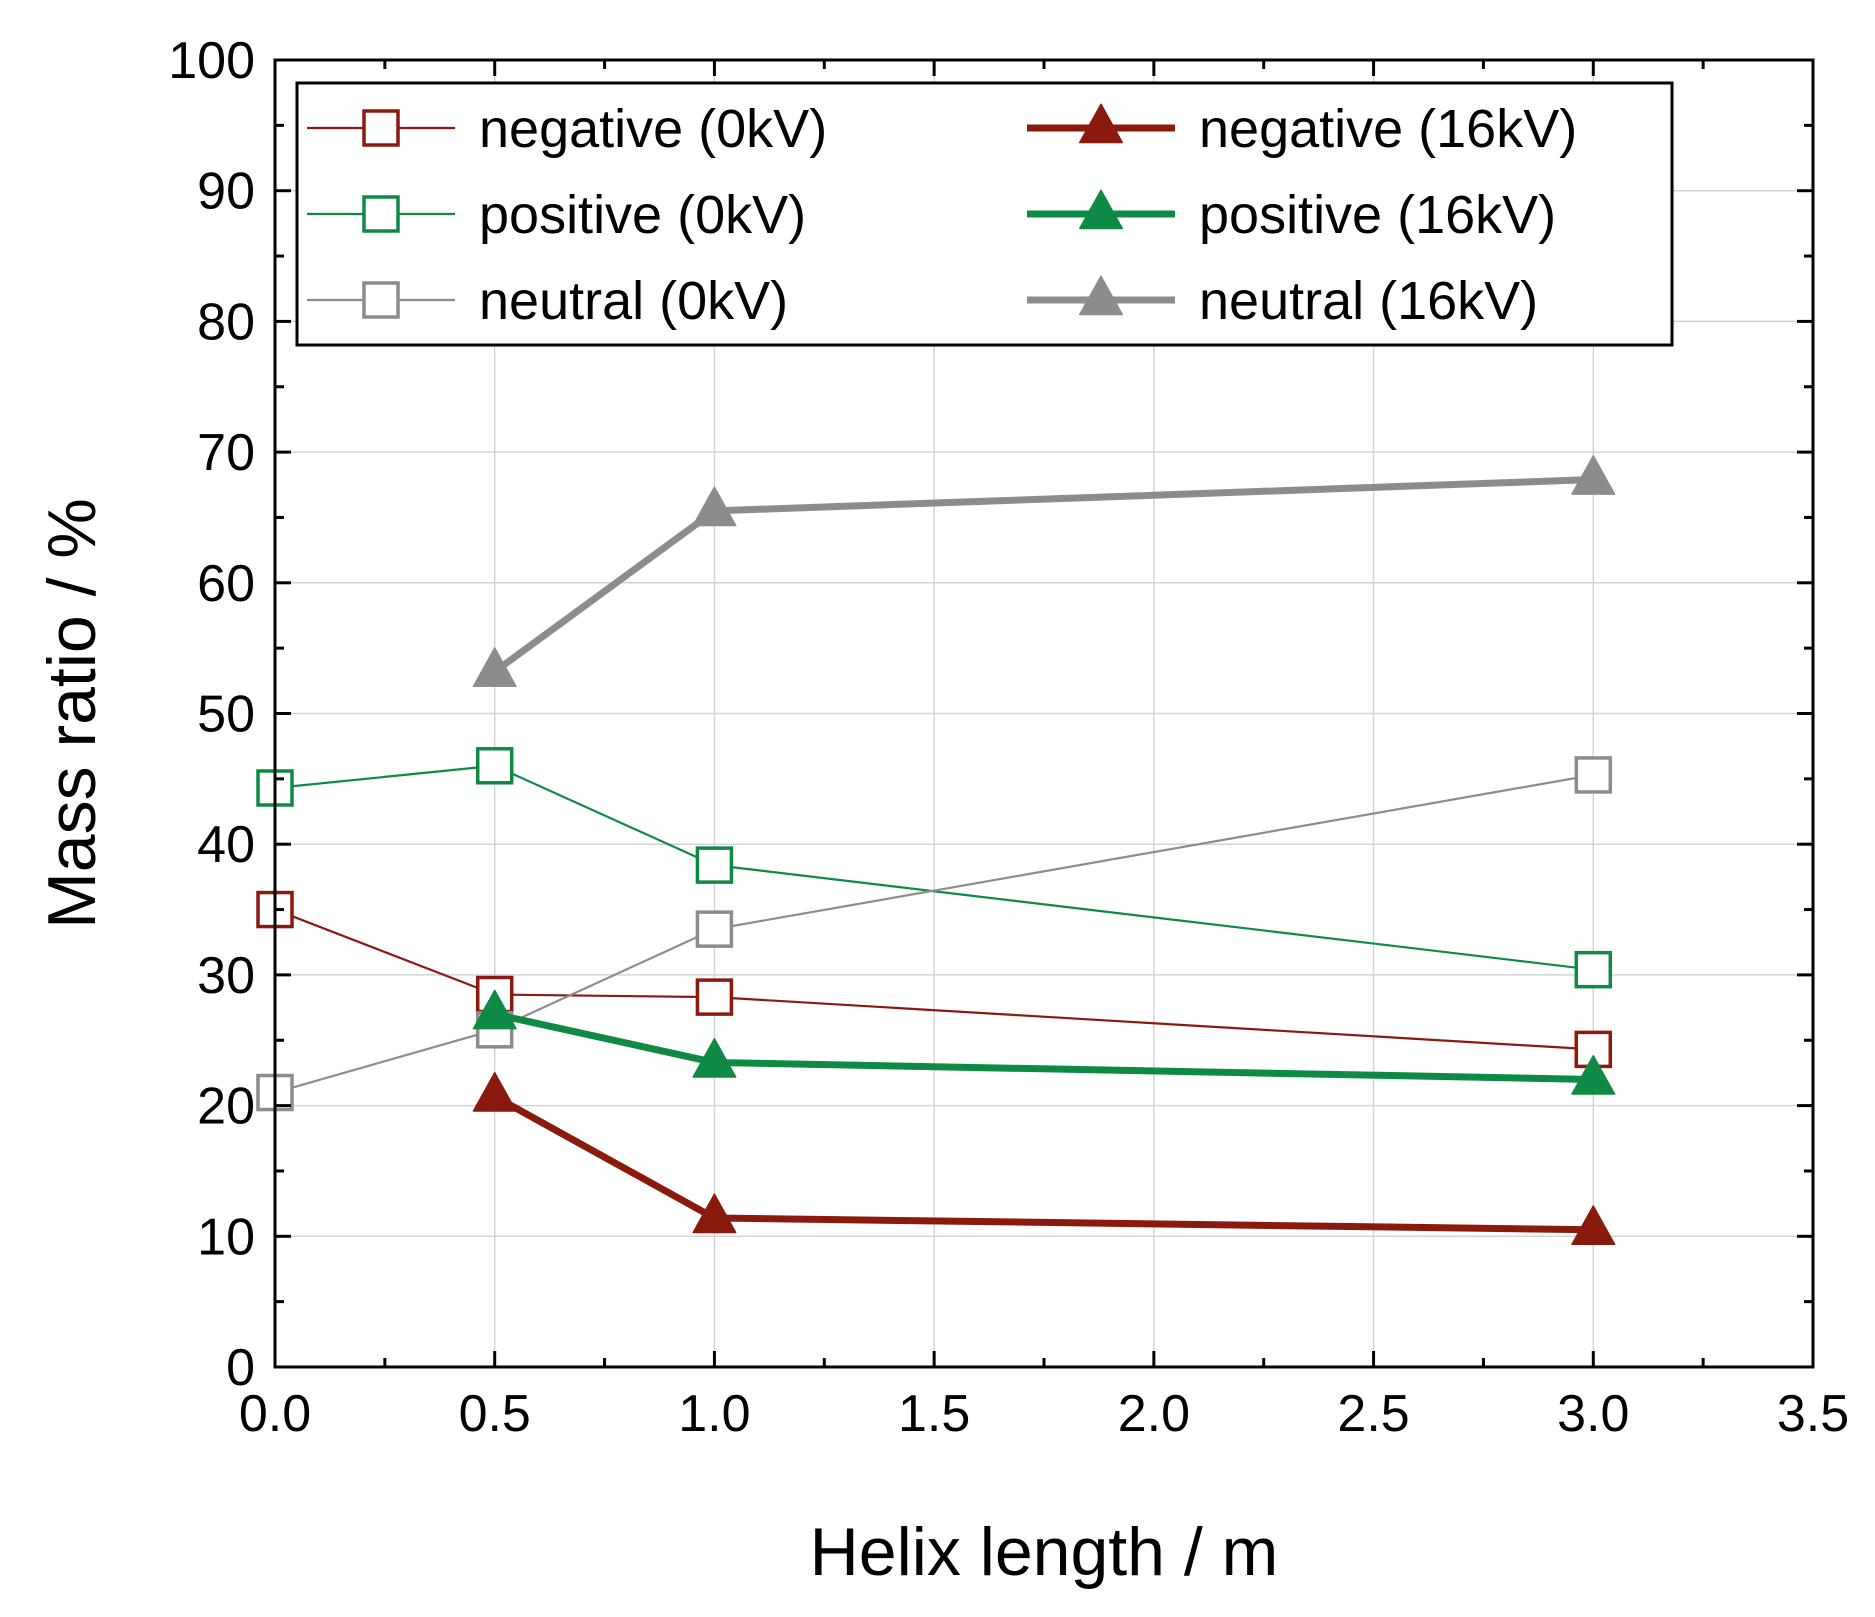  I want to click on legend-item: negative (0kV), so click(567, 129).